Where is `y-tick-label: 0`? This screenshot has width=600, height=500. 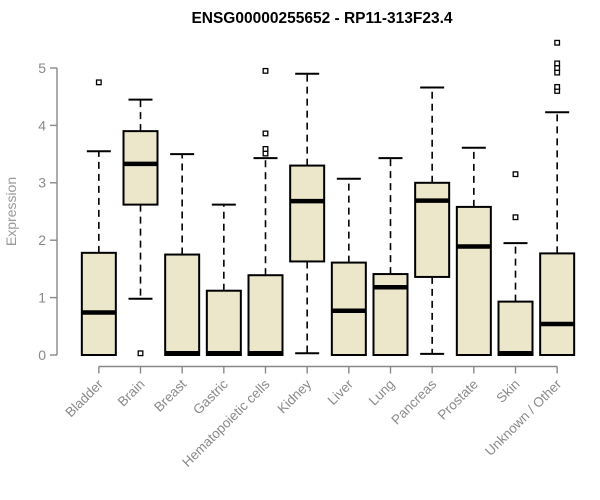 y-tick-label: 0 is located at coordinates (42, 355).